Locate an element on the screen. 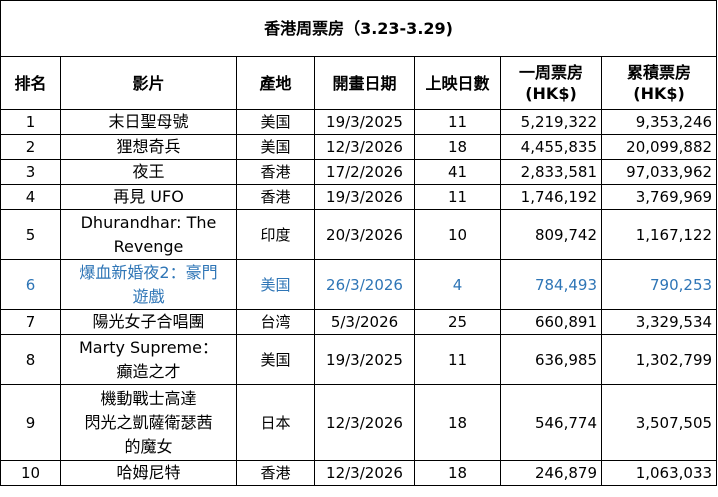  cell-total: 9,353,246 is located at coordinates (659, 122).